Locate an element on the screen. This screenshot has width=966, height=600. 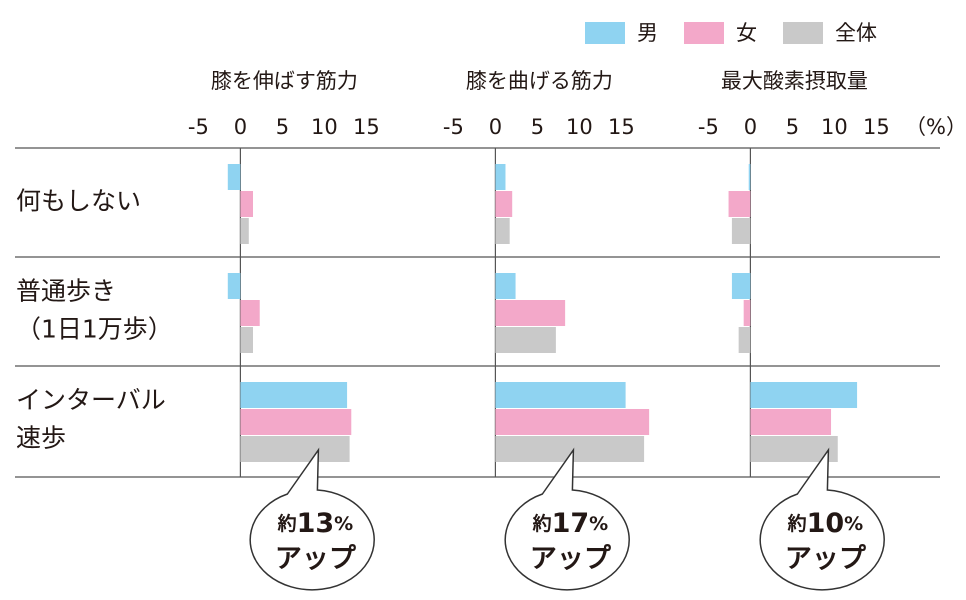
row-label: インターバル is located at coordinates (91, 400).